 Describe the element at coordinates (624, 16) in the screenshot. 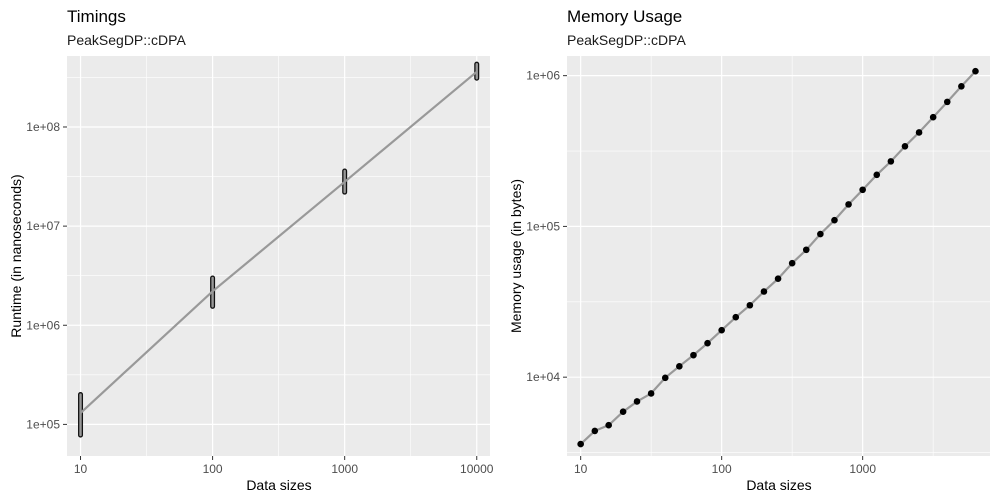

I see `memory-chart-title: Memory Usage` at that location.